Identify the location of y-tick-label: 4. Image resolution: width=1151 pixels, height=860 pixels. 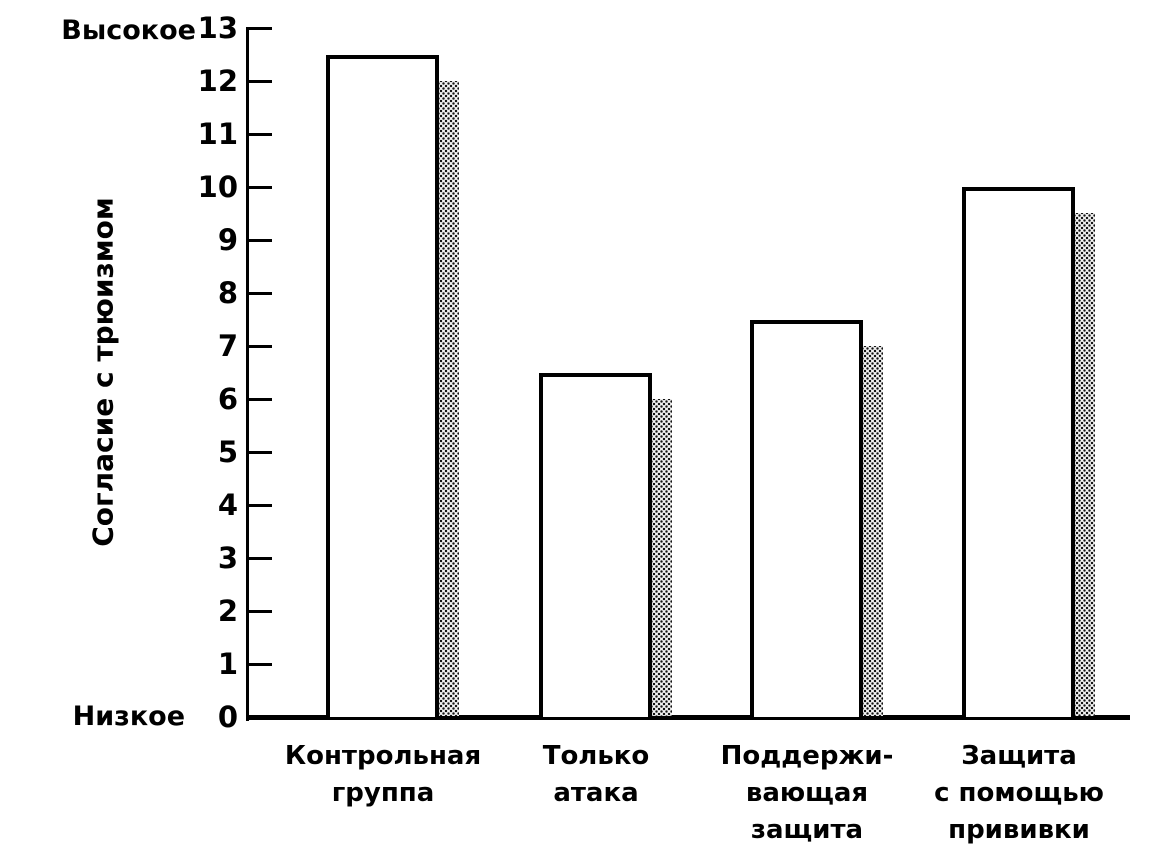
(227, 505).